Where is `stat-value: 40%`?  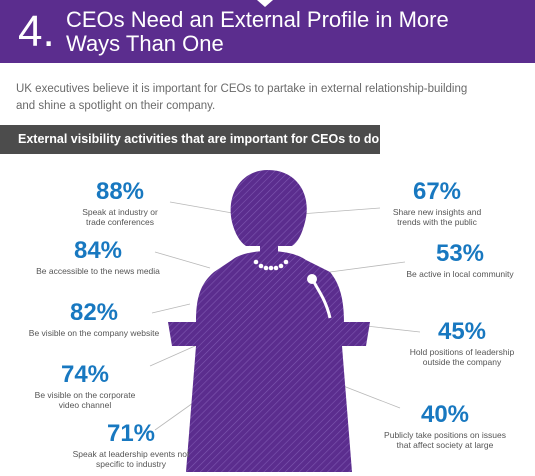 stat-value: 40% is located at coordinates (445, 414).